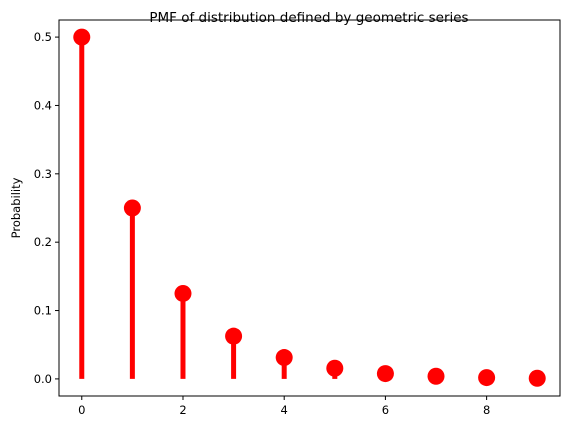  I want to click on y-tick-label: 0.1, so click(43, 311).